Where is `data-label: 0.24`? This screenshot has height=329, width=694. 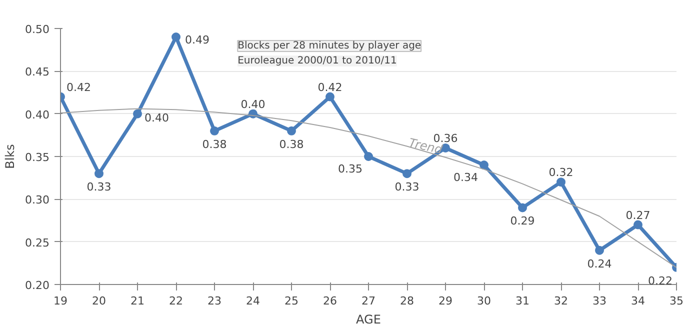 data-label: 0.24 is located at coordinates (599, 263).